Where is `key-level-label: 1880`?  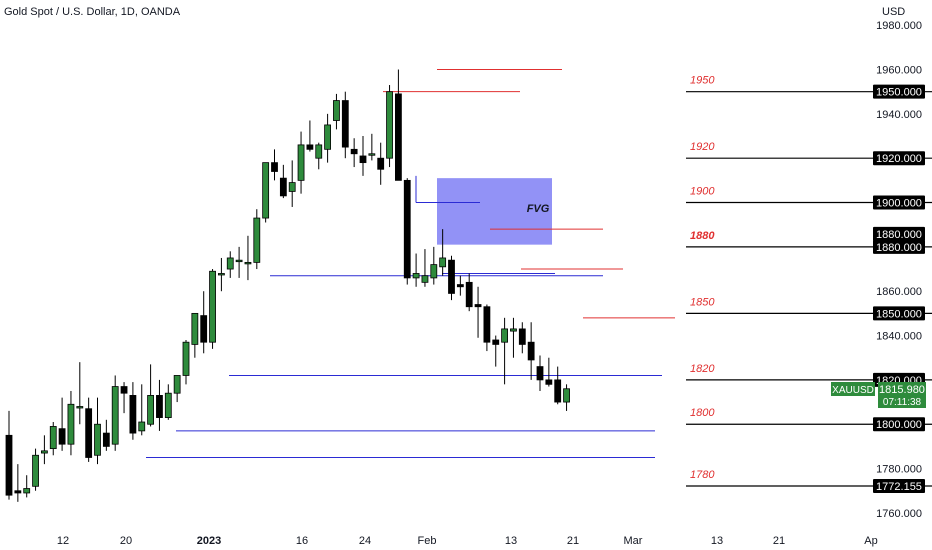
key-level-label: 1880 is located at coordinates (702, 236).